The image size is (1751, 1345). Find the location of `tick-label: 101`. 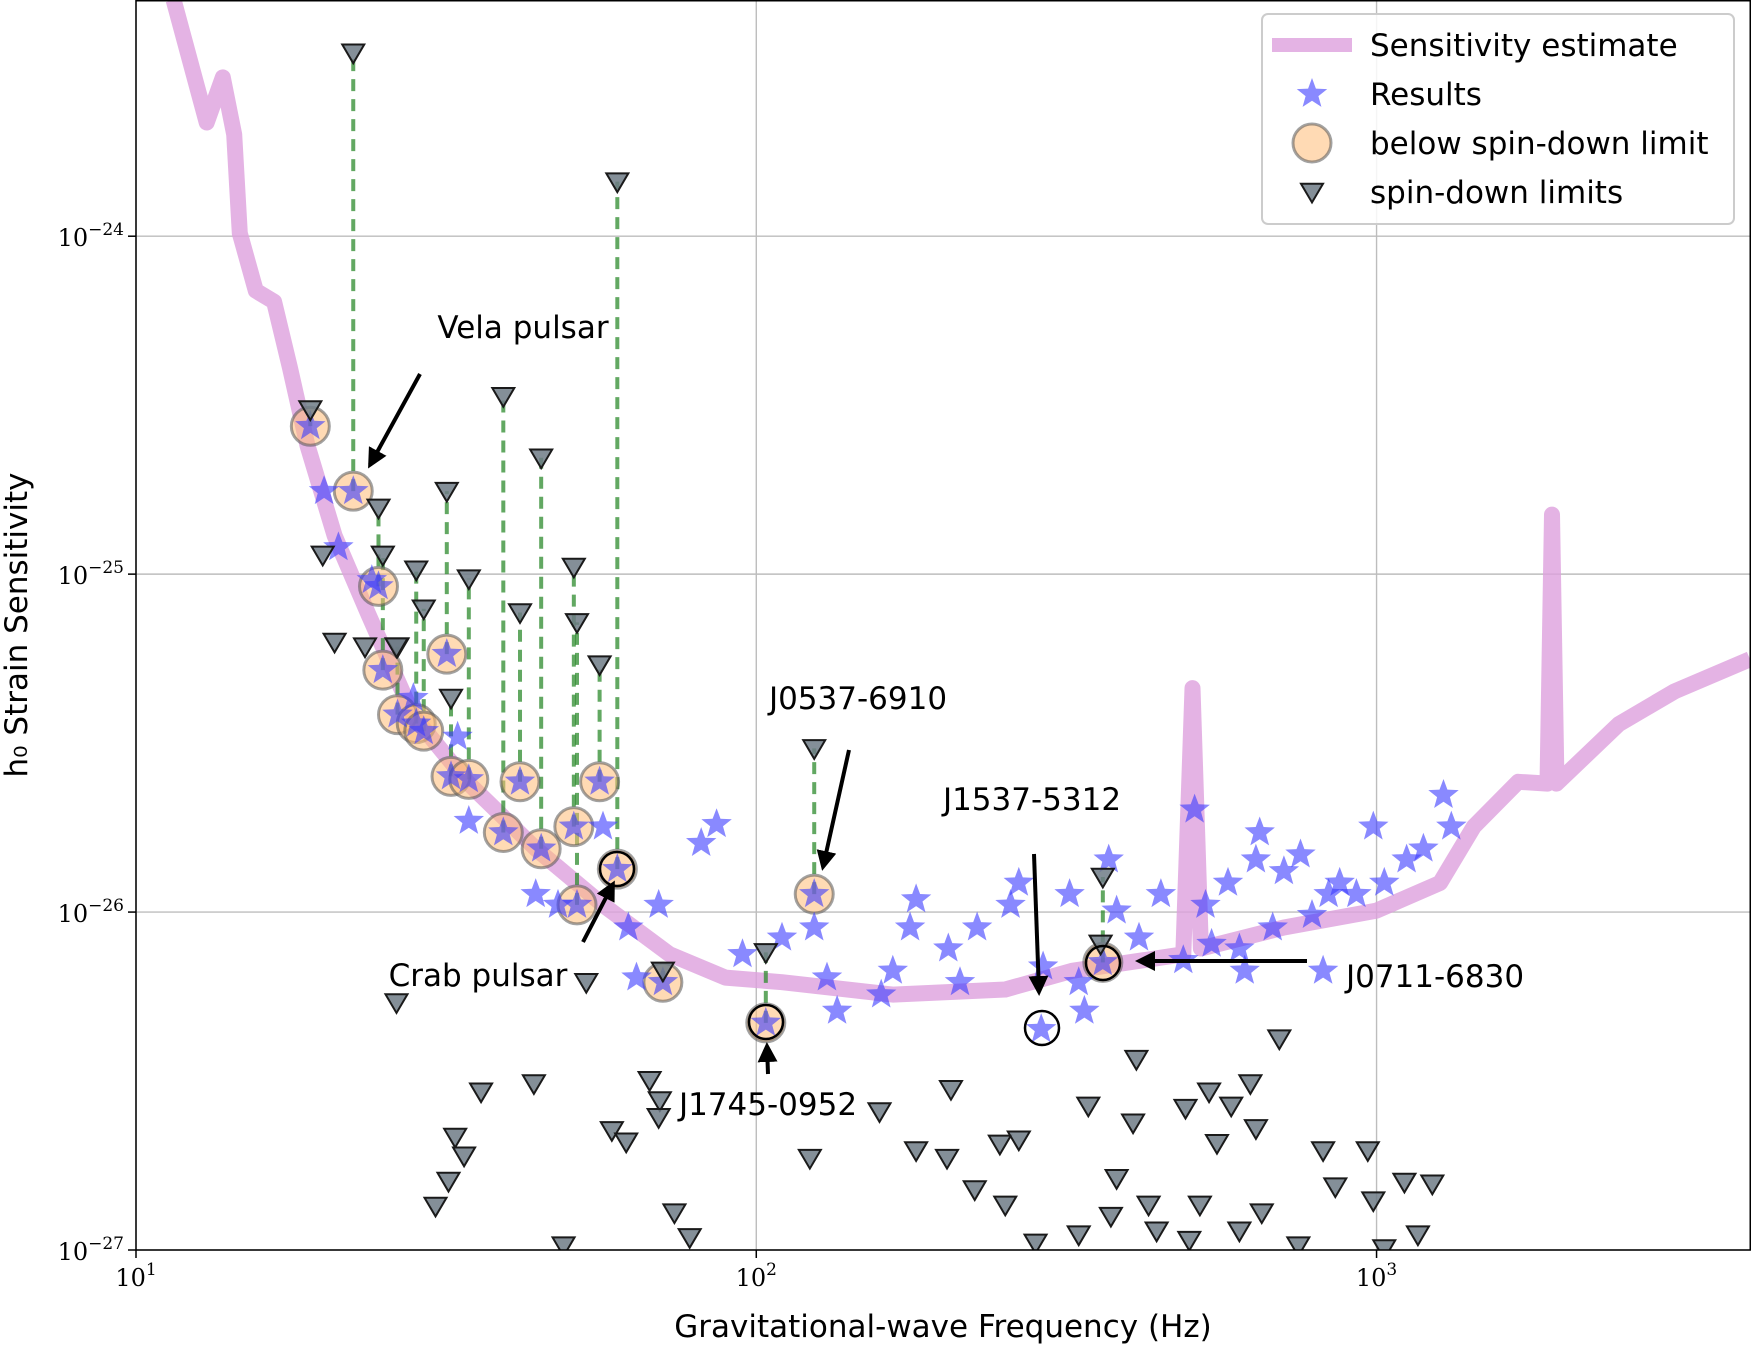

tick-label: 101 is located at coordinates (135, 1276).